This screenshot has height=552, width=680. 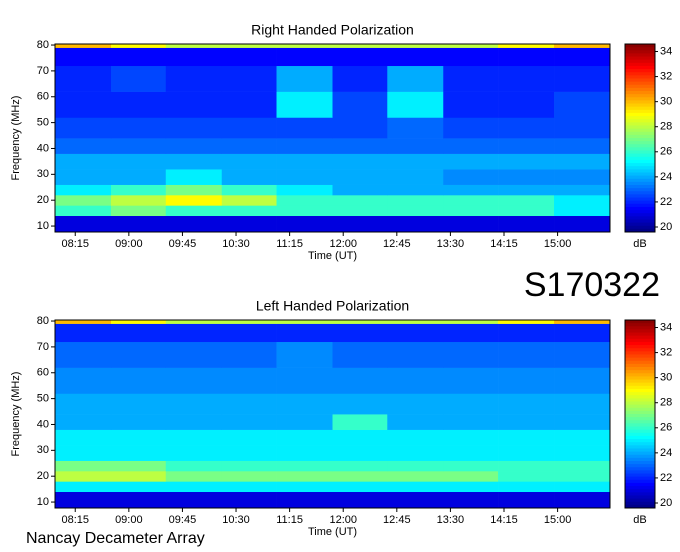 What do you see at coordinates (115, 538) in the screenshot?
I see `credit: Nancay Decameter Array` at bounding box center [115, 538].